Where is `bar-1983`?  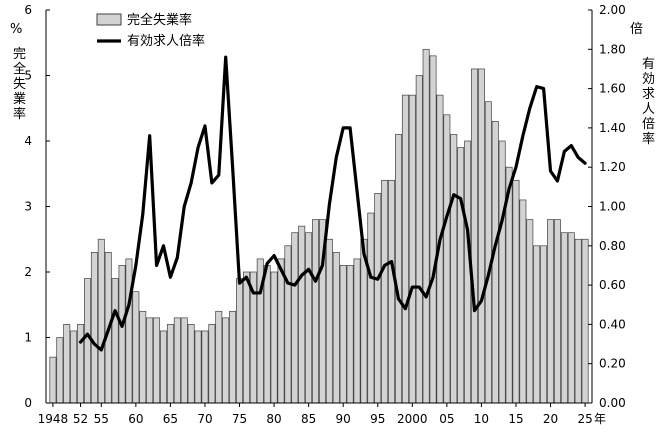
bar-1983 is located at coordinates (295, 318).